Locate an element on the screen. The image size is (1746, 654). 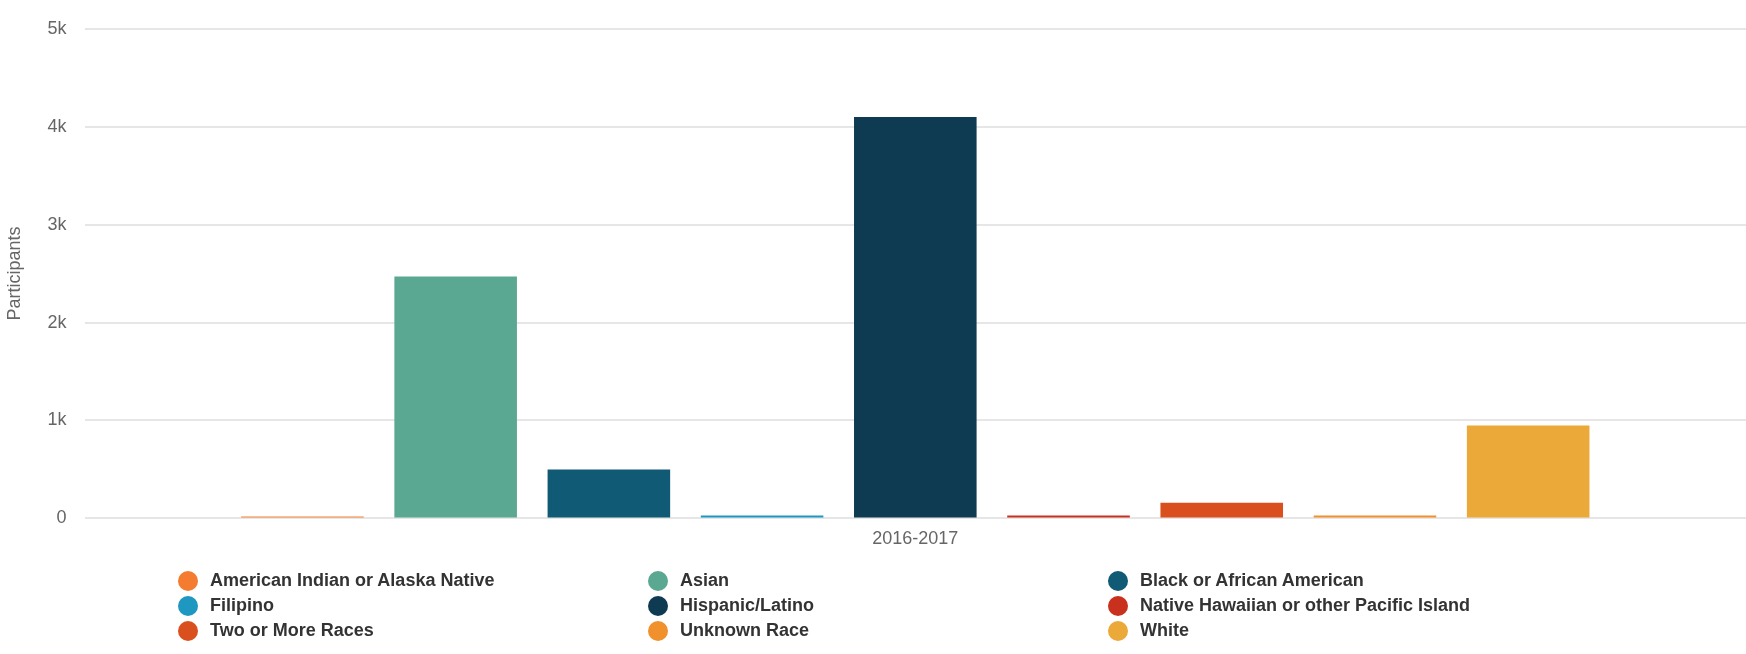
legend-label: Native Hawaiian or other Pacific Island is located at coordinates (1305, 605).